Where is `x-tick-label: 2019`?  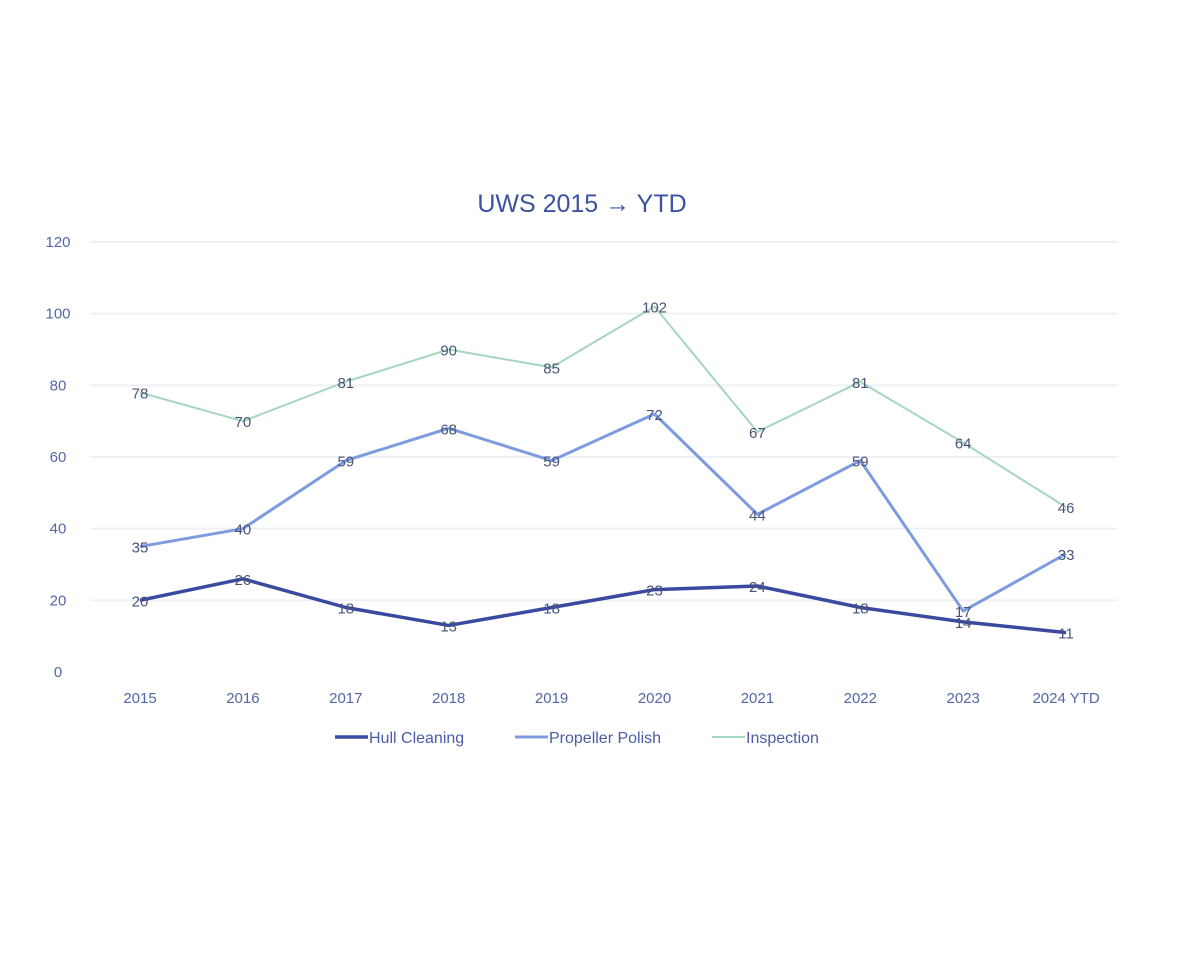
x-tick-label: 2019 is located at coordinates (551, 698).